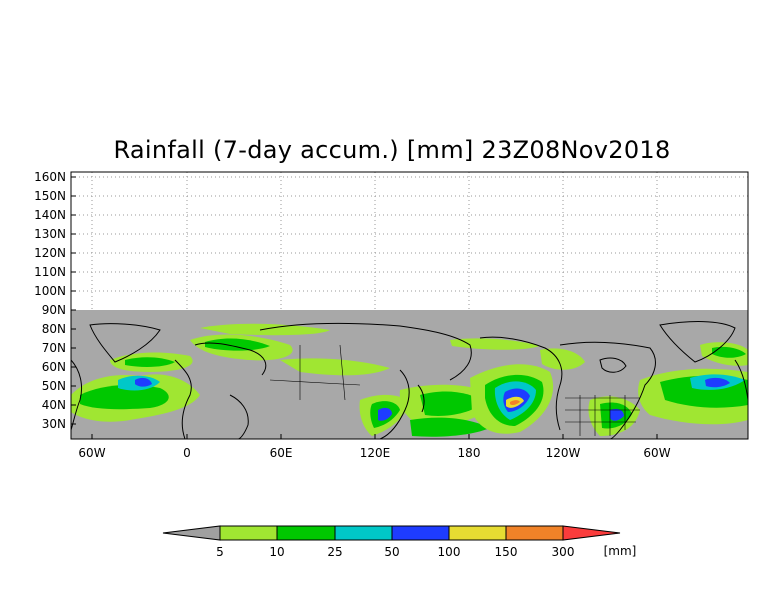 This screenshot has width=784, height=612. Describe the element at coordinates (73, 300) in the screenshot. I see `latitude-ticks` at that location.